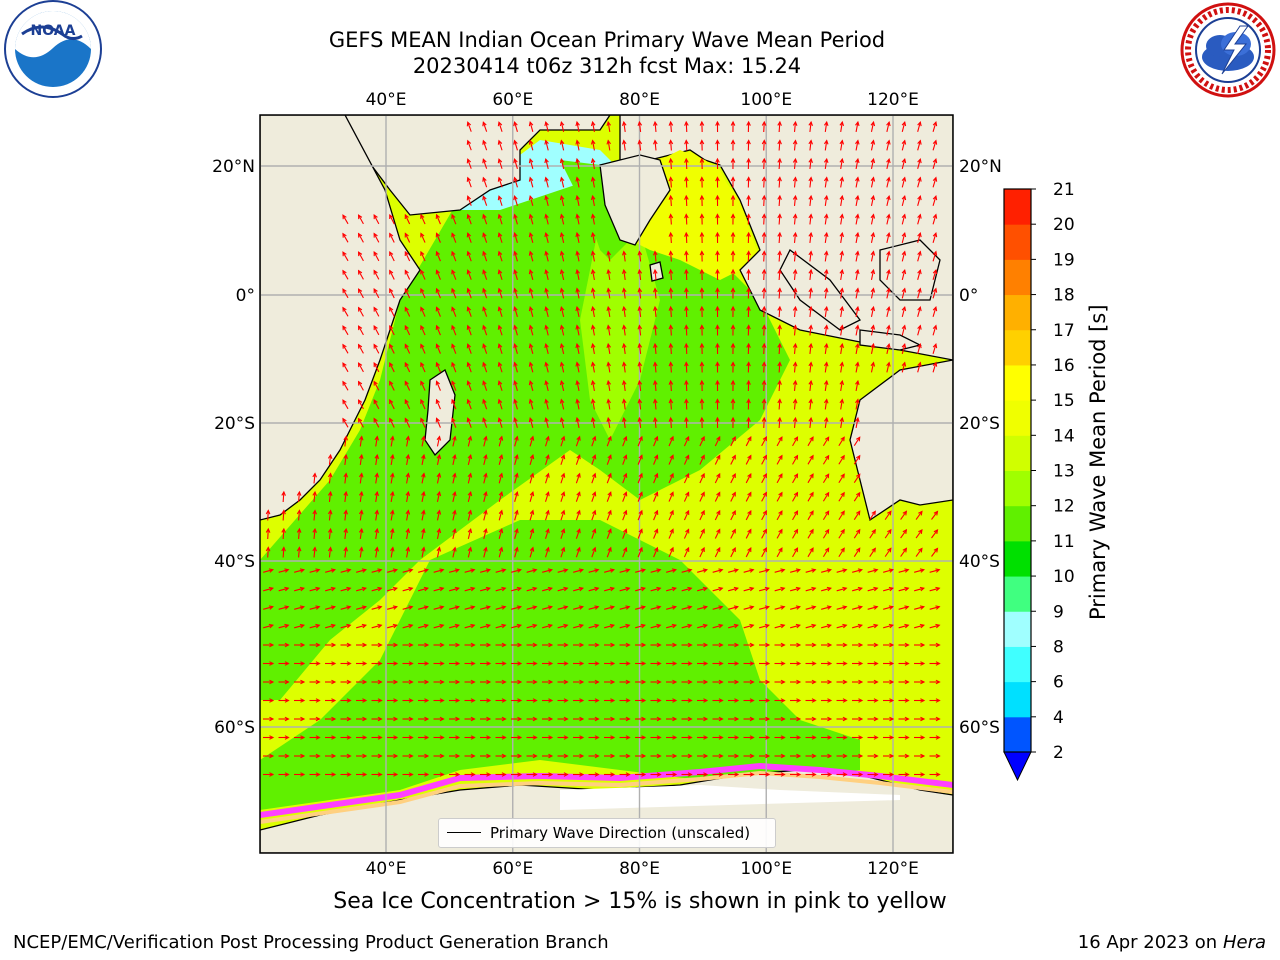  Describe the element at coordinates (1064, 542) in the screenshot. I see `colorbar-tick-label: 11` at that location.